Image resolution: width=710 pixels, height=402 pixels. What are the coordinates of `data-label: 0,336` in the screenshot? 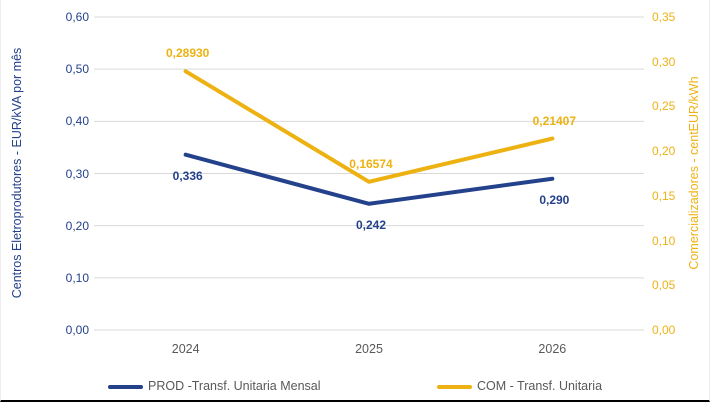 It's located at (187, 175).